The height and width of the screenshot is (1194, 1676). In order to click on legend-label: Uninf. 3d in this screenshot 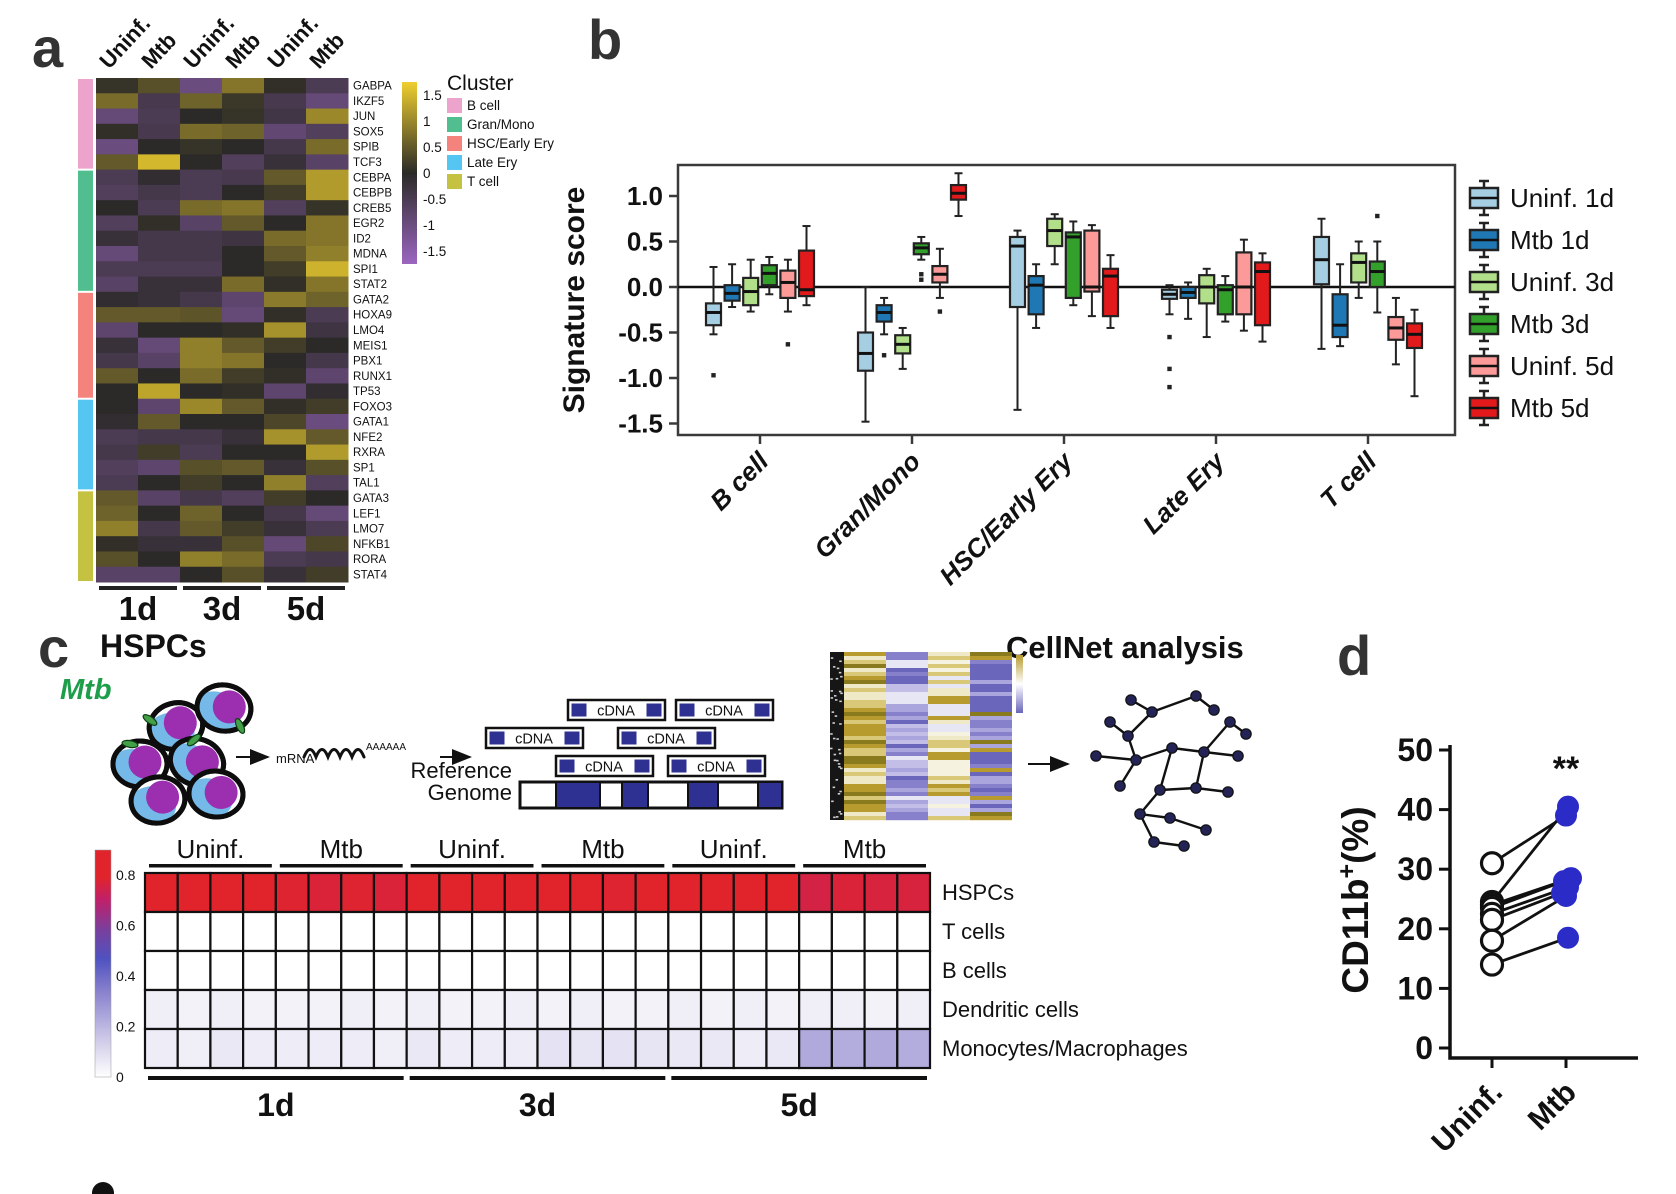, I will do `click(1562, 282)`.